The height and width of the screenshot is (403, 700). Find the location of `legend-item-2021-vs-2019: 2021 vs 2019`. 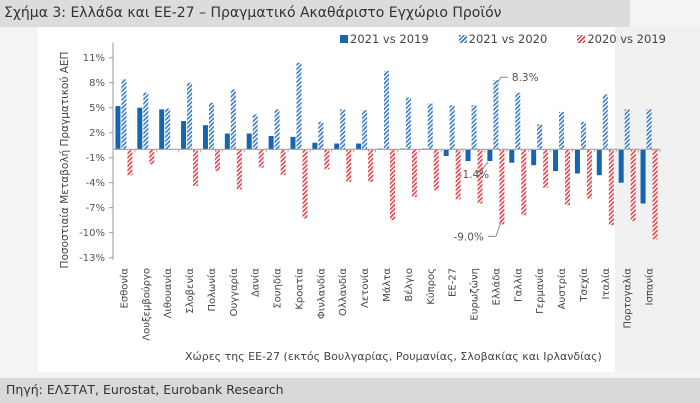

legend-item-2021-vs-2019: 2021 vs 2019 is located at coordinates (384, 39).